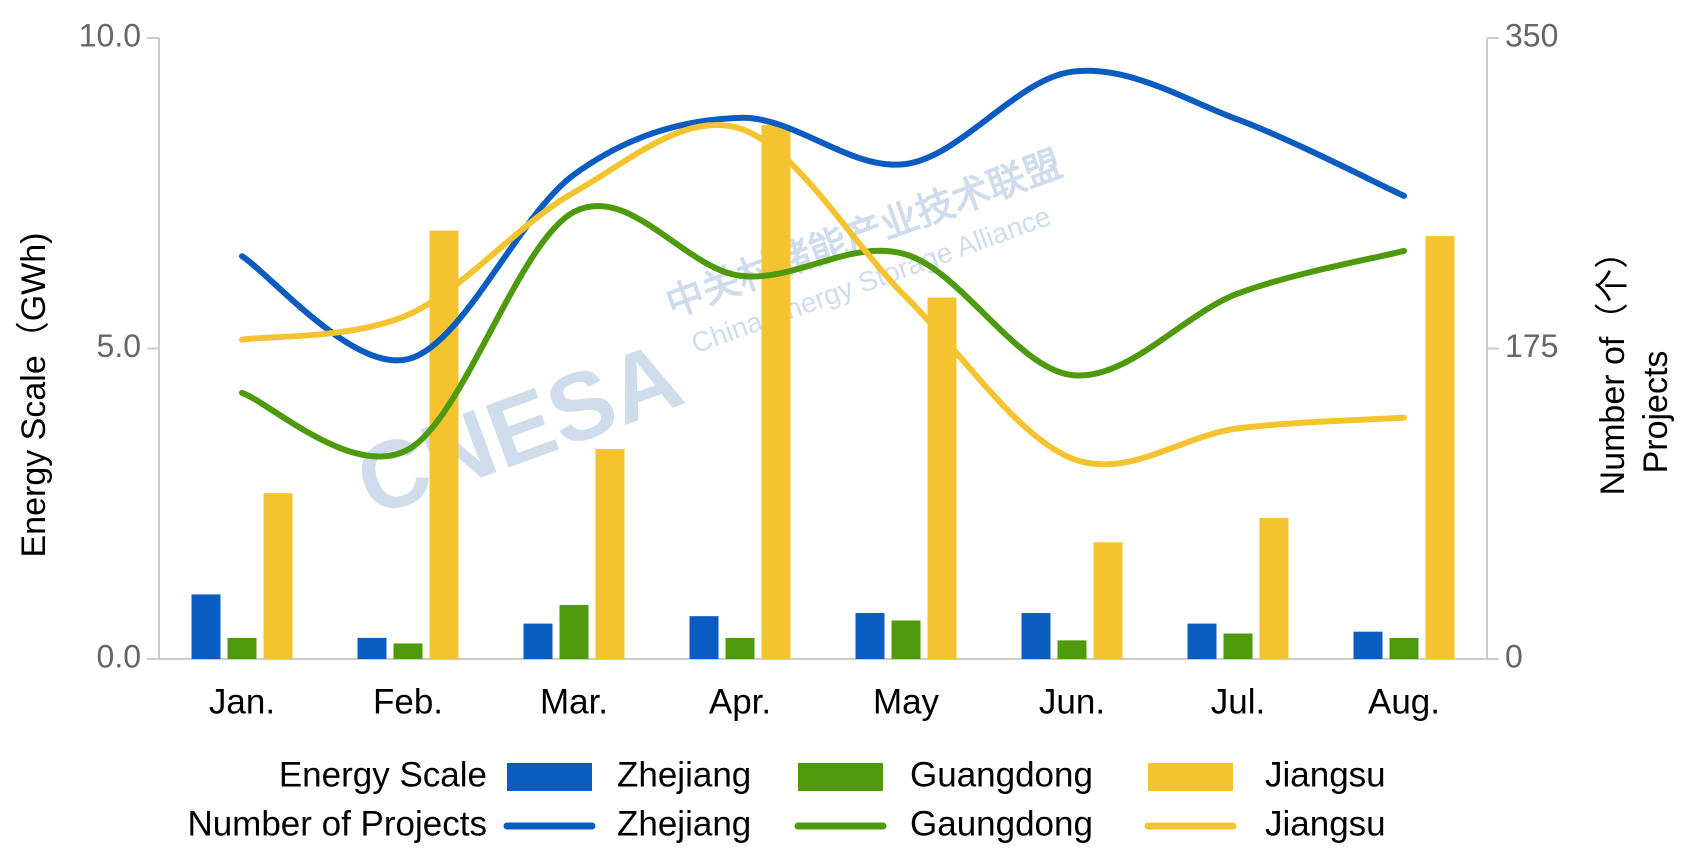  Describe the element at coordinates (1001, 823) in the screenshot. I see `legend-label: Gaungdong` at that location.